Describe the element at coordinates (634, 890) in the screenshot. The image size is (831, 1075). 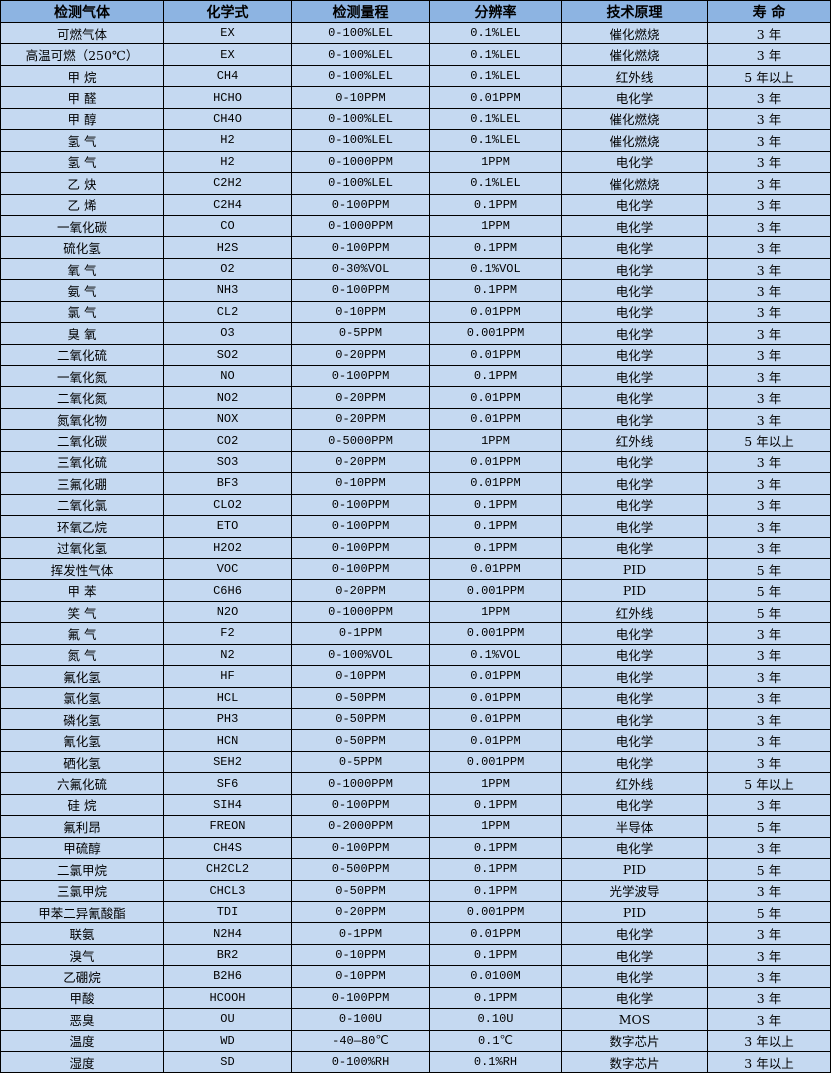
I see `principle-cell: 光学波导` at that location.